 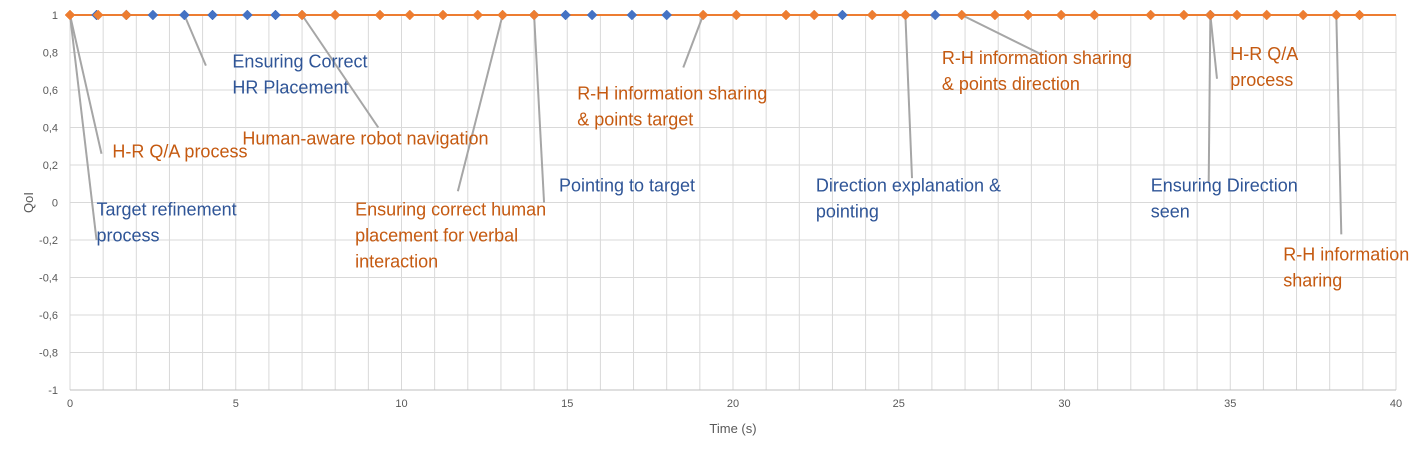 What do you see at coordinates (450, 210) in the screenshot?
I see `annotation-line: Ensuring correct human` at bounding box center [450, 210].